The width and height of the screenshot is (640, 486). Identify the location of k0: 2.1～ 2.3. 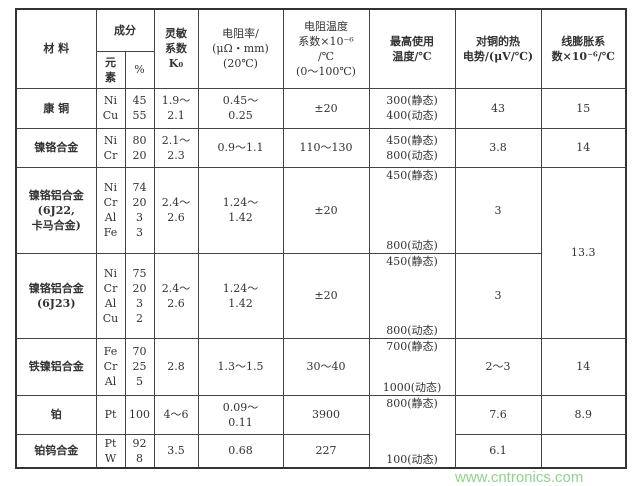
(176, 147).